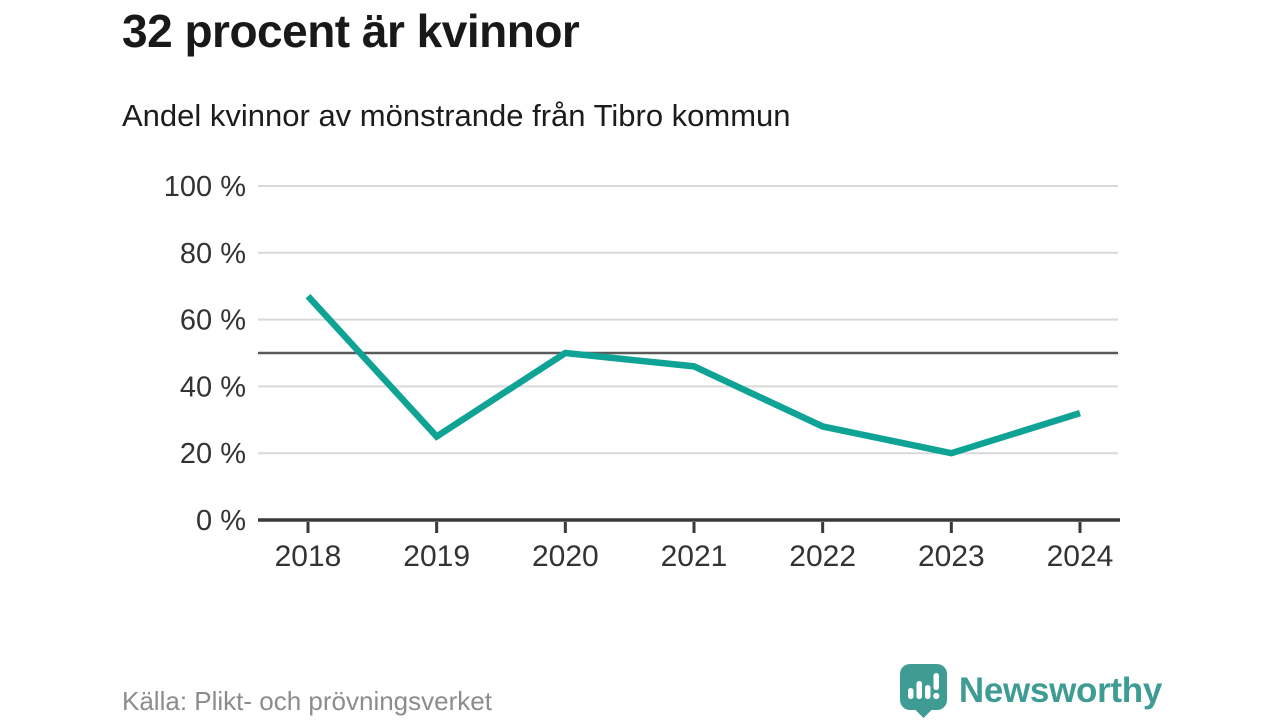 This screenshot has width=1280, height=720. What do you see at coordinates (693, 375) in the screenshot?
I see `data-line-andel-kvinnor` at bounding box center [693, 375].